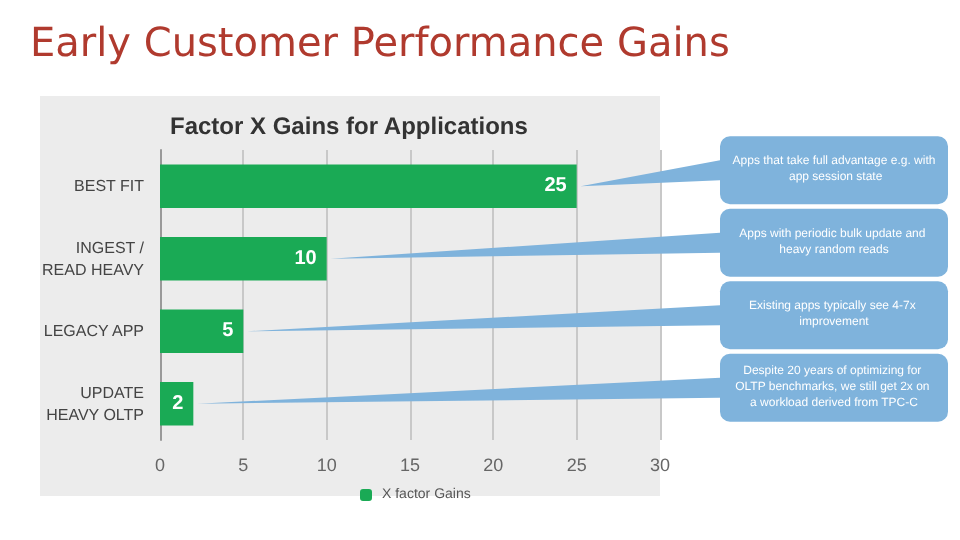 This screenshot has height=540, width=960. Describe the element at coordinates (493, 465) in the screenshot. I see `x-tick-label: 20` at that location.